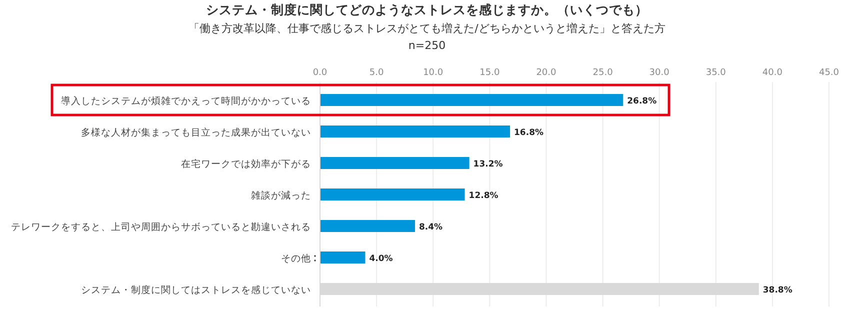 The image size is (855, 320). I want to click on text: n=250, so click(427, 45).